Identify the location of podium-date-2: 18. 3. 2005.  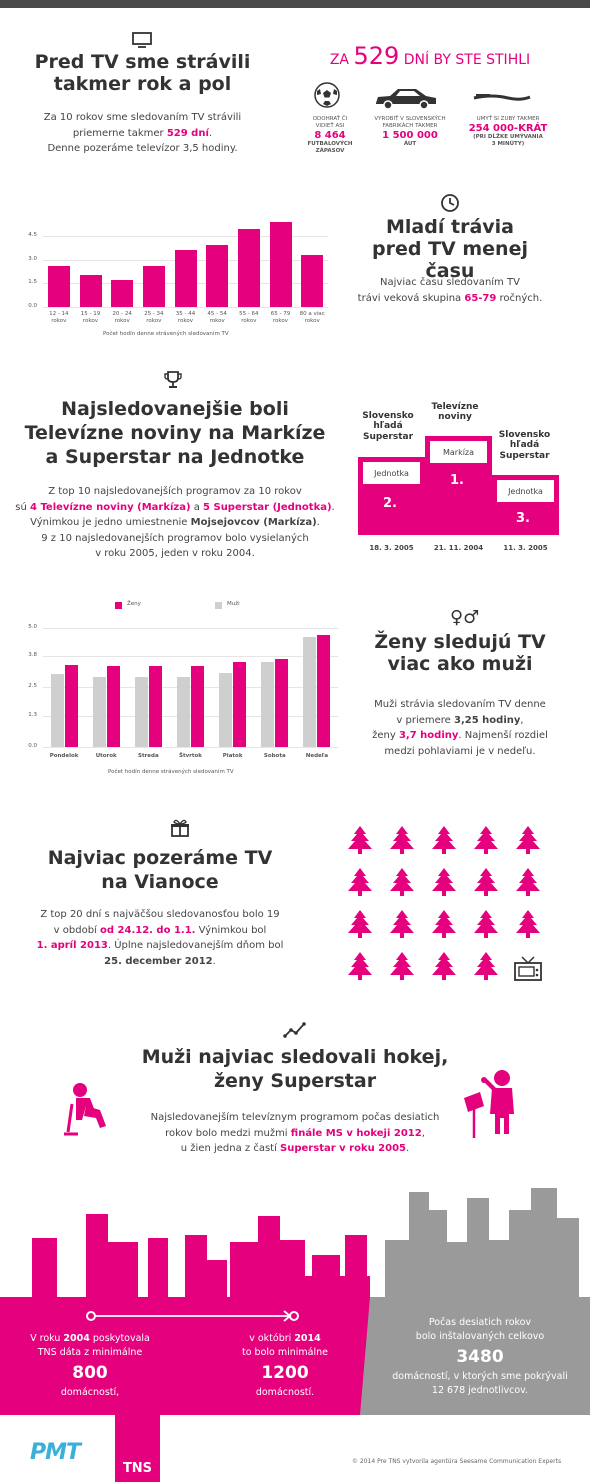
(391, 548).